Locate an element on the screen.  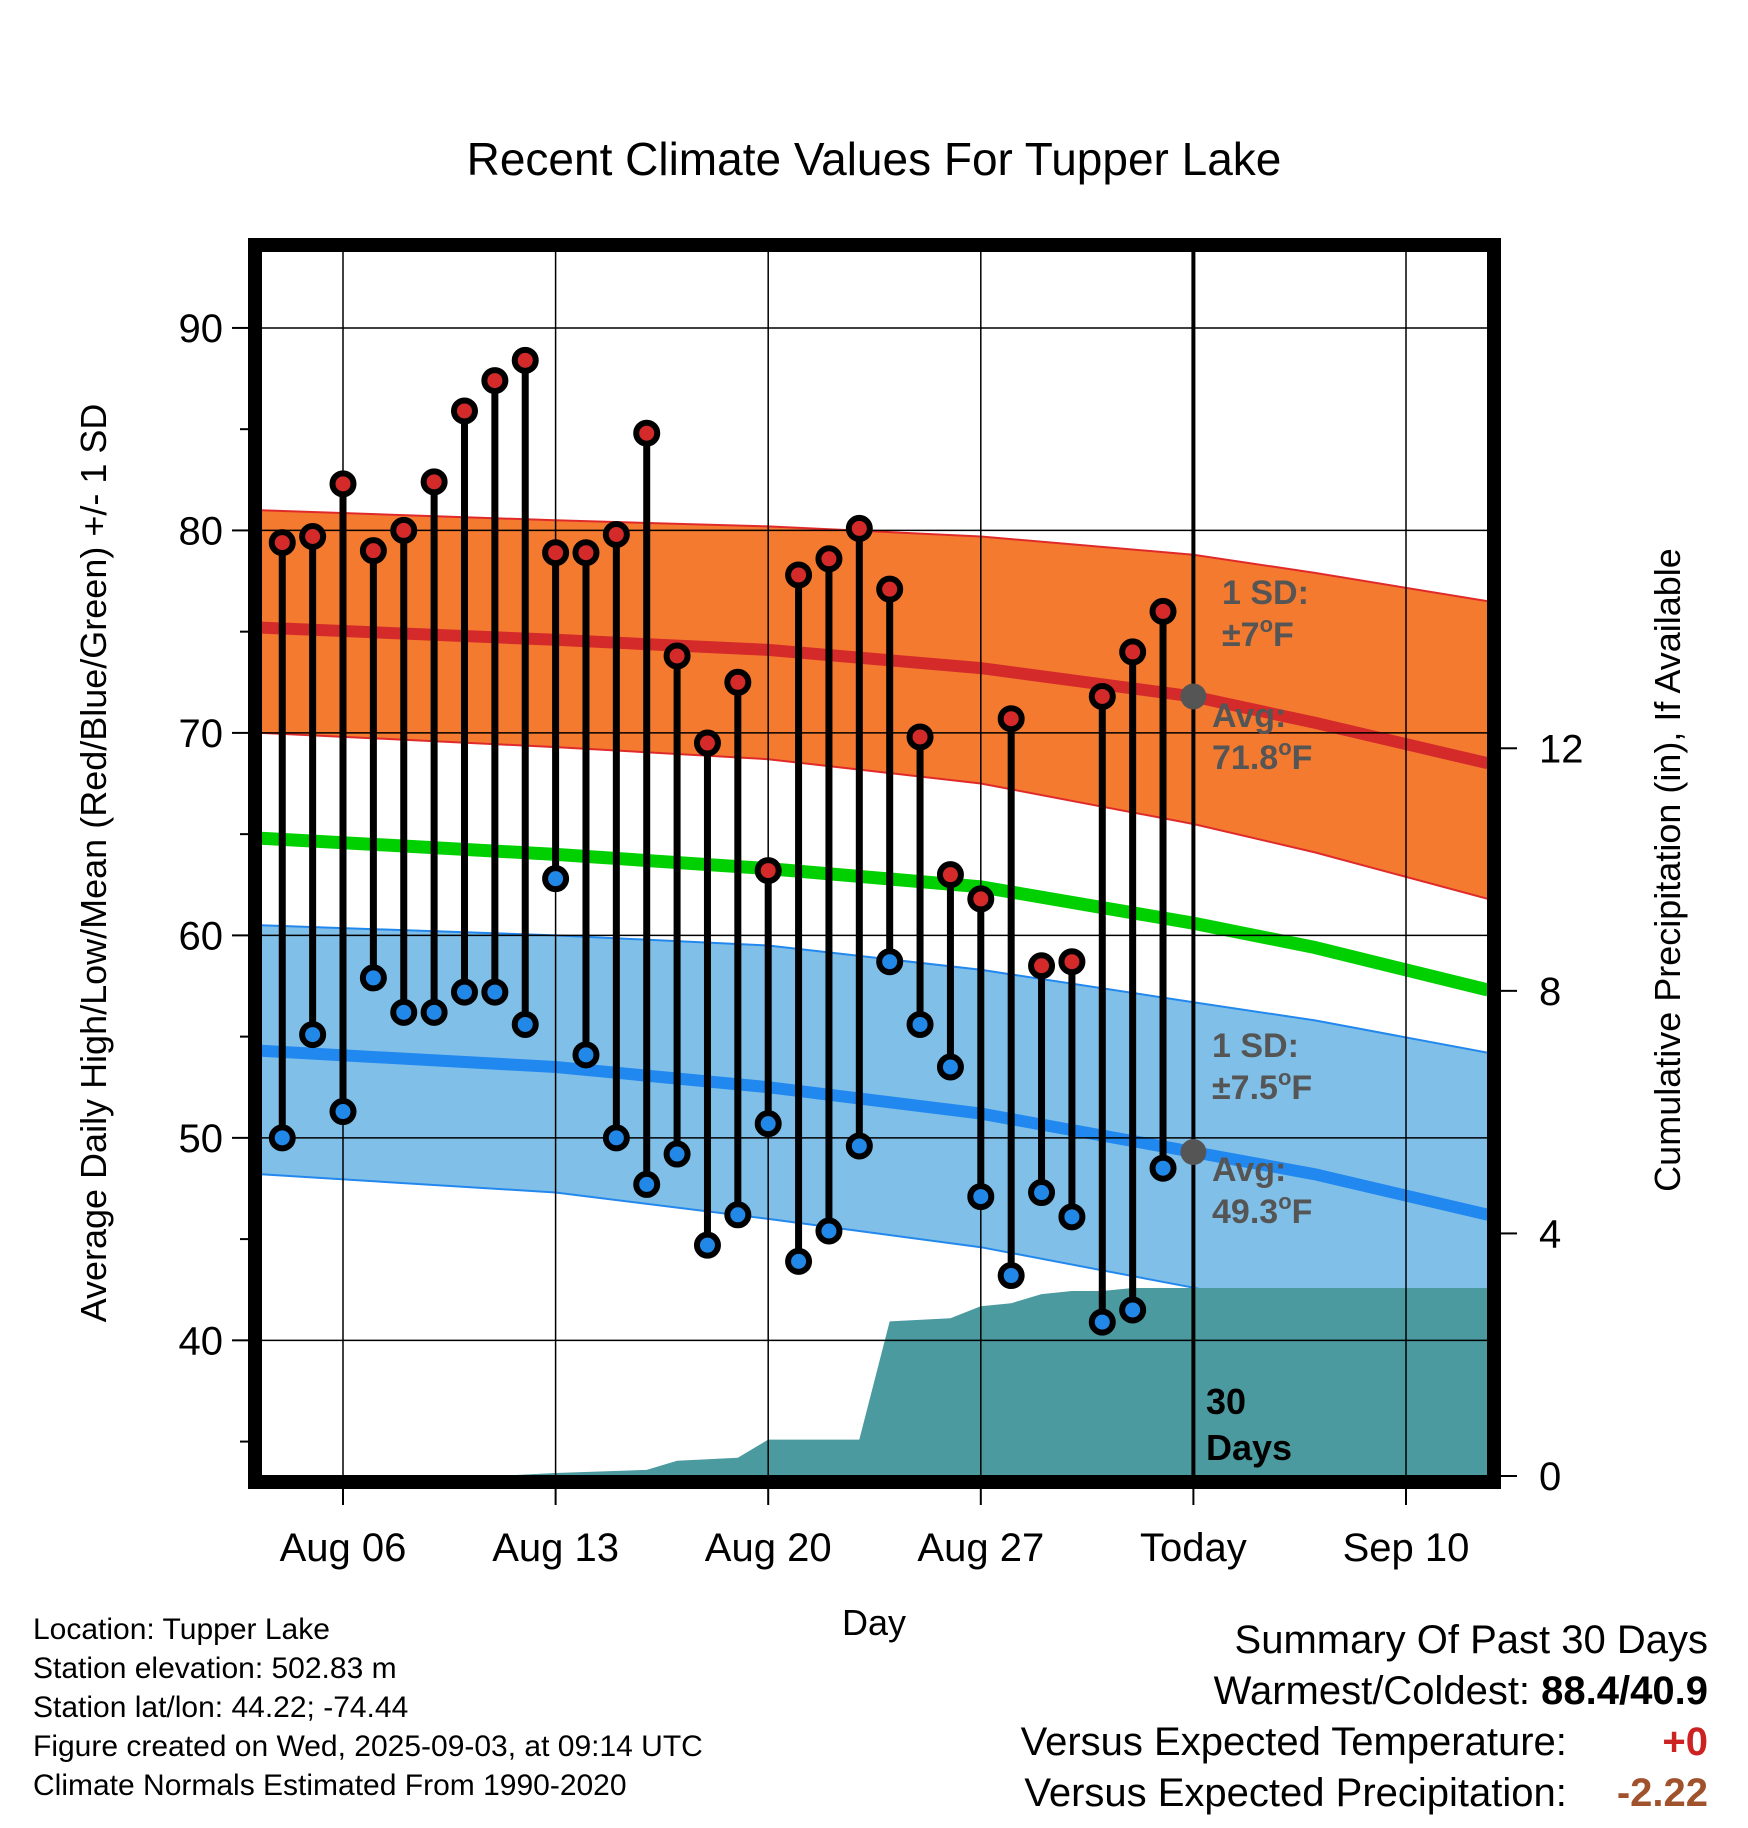
low-avg-annotation-line1: Avg: is located at coordinates (1249, 1170).